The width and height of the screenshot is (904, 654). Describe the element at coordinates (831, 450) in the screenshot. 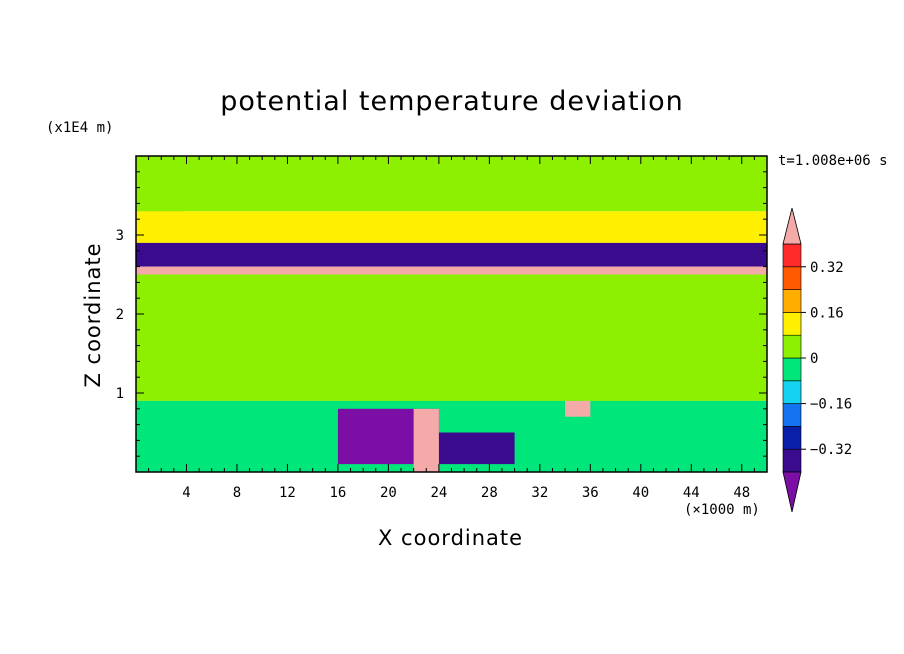

I see `colorbar-label: −0.32` at that location.